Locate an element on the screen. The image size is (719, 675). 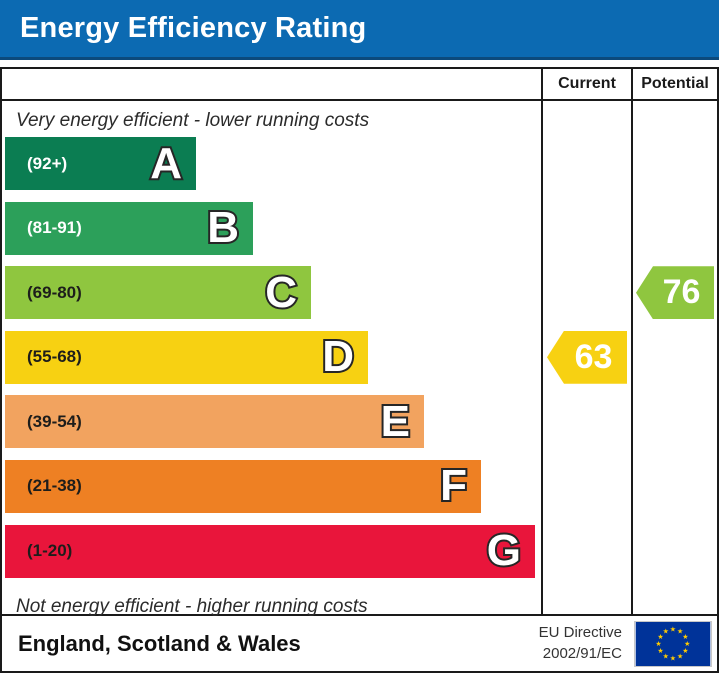
band-range-label: (92+) is located at coordinates (47, 163).